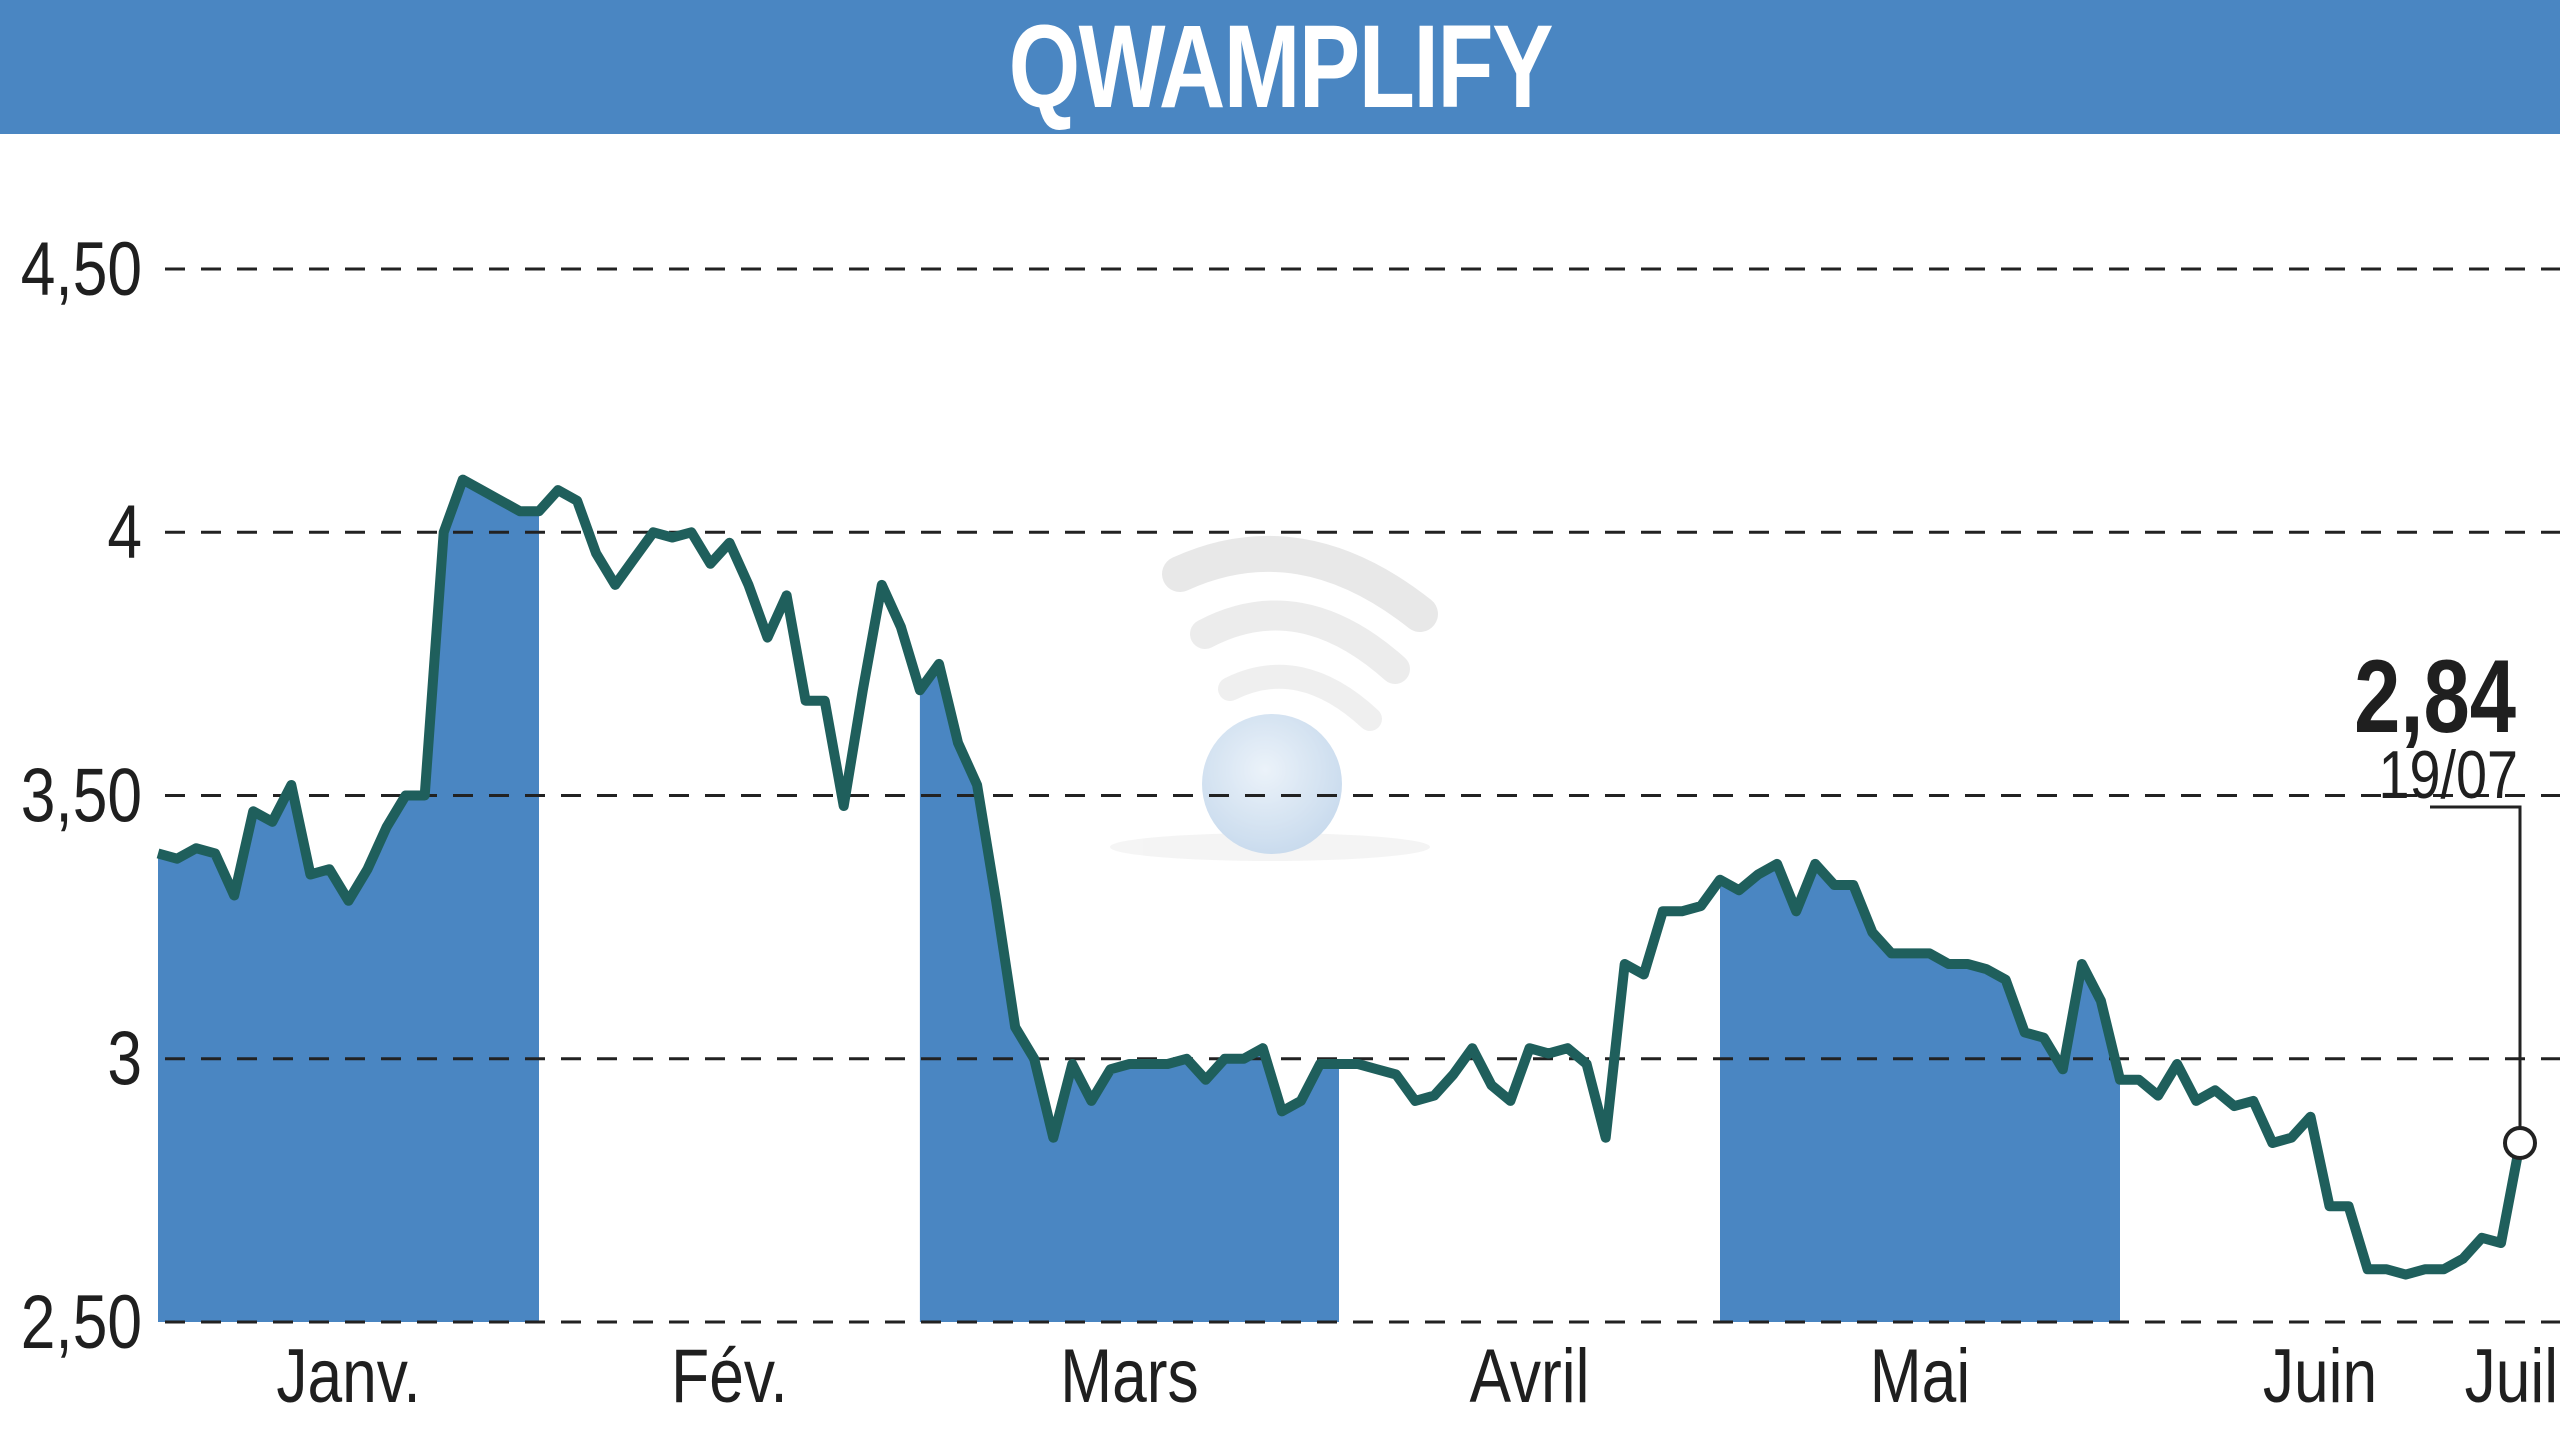  I want to click on x-axis-labels: Janv. Fév. Mars Avril Mai Juin Juil., so click(1418, 1375).